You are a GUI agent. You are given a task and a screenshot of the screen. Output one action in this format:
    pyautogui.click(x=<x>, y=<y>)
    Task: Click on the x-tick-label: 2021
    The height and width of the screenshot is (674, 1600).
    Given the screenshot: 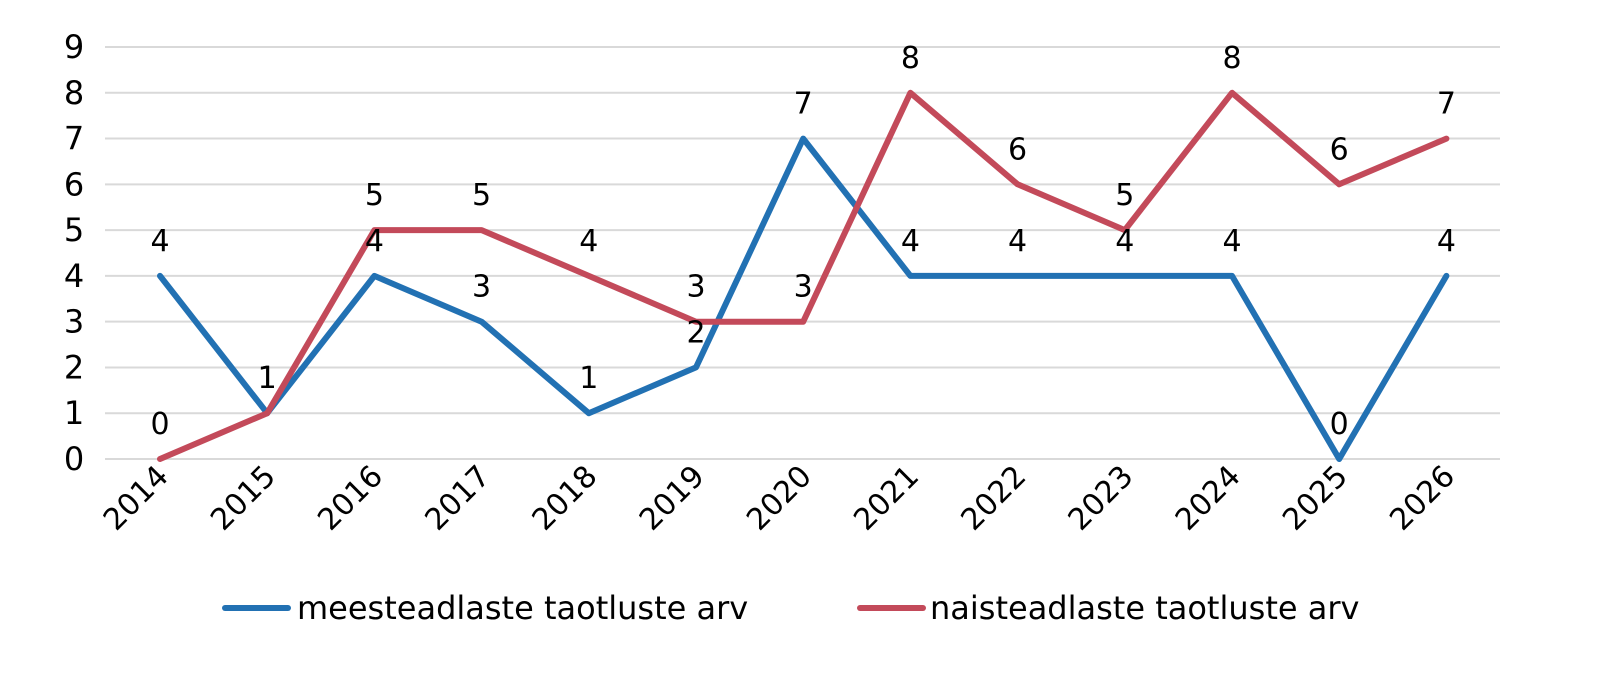 What is the action you would take?
    pyautogui.click(x=886, y=498)
    